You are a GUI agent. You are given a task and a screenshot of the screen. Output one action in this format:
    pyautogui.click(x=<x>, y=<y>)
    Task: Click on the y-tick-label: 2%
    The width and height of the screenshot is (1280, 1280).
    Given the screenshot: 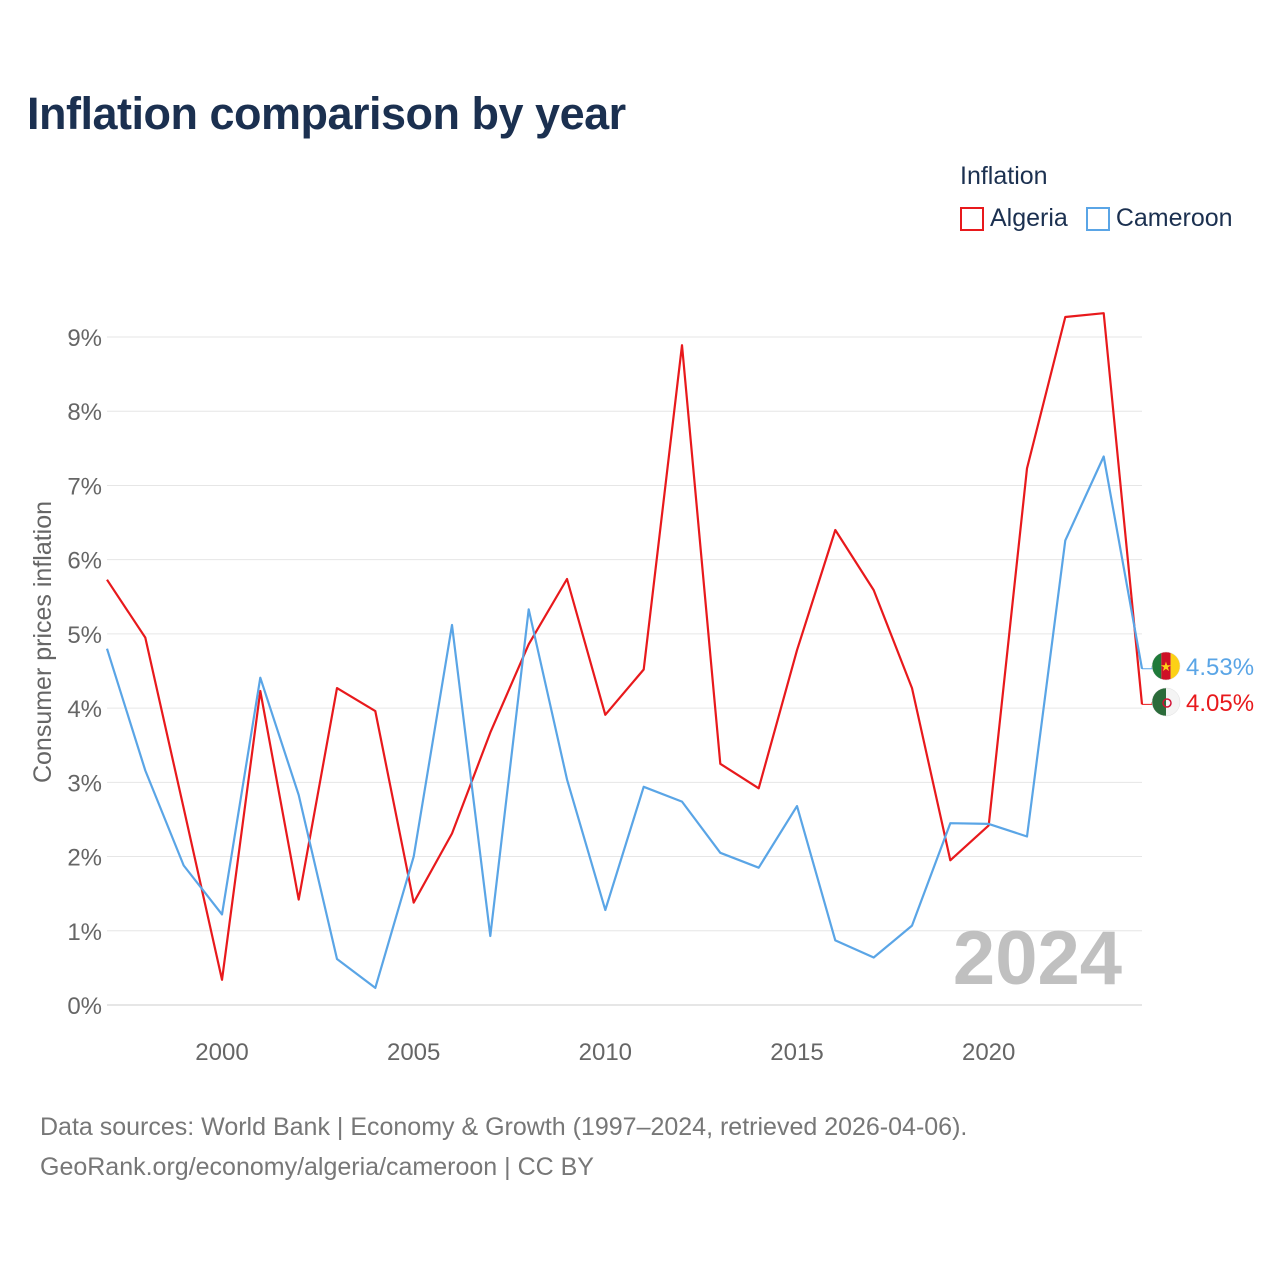 What is the action you would take?
    pyautogui.click(x=84, y=858)
    